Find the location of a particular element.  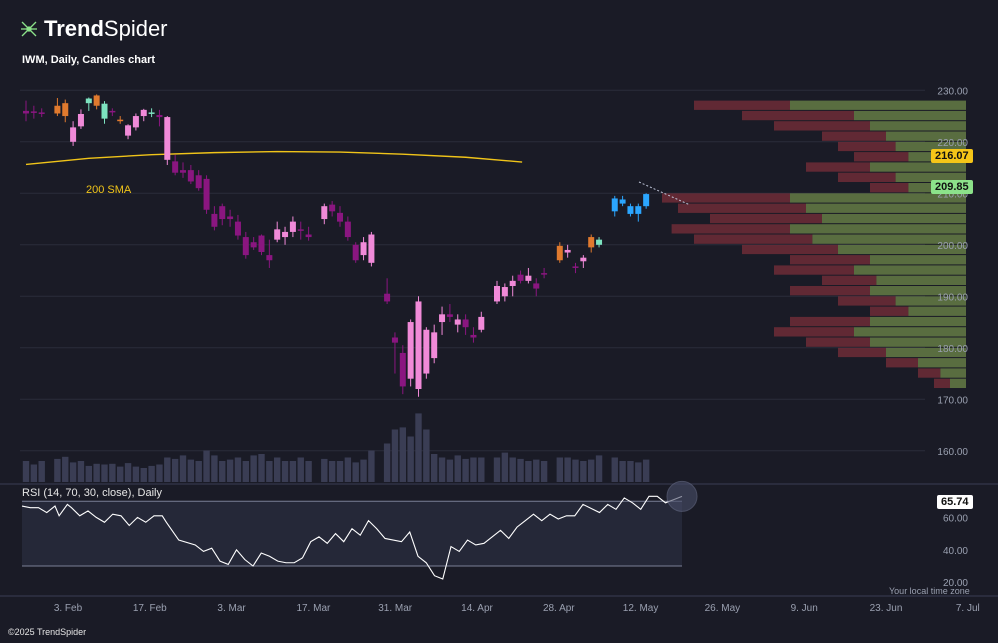

x-tick-label: 17. Mar is located at coordinates (313, 608).